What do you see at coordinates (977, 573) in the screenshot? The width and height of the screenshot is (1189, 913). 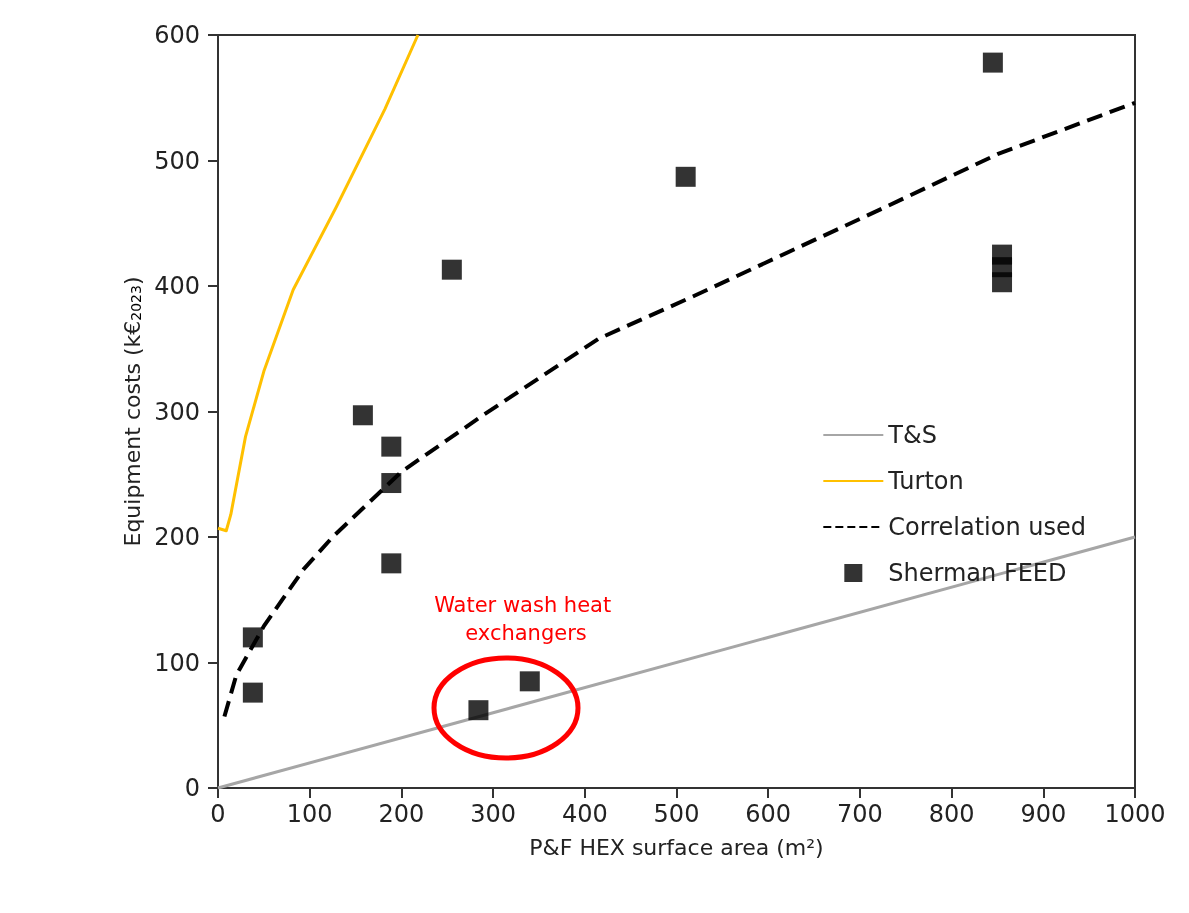 I see `legend-label: Sherman FEED` at bounding box center [977, 573].